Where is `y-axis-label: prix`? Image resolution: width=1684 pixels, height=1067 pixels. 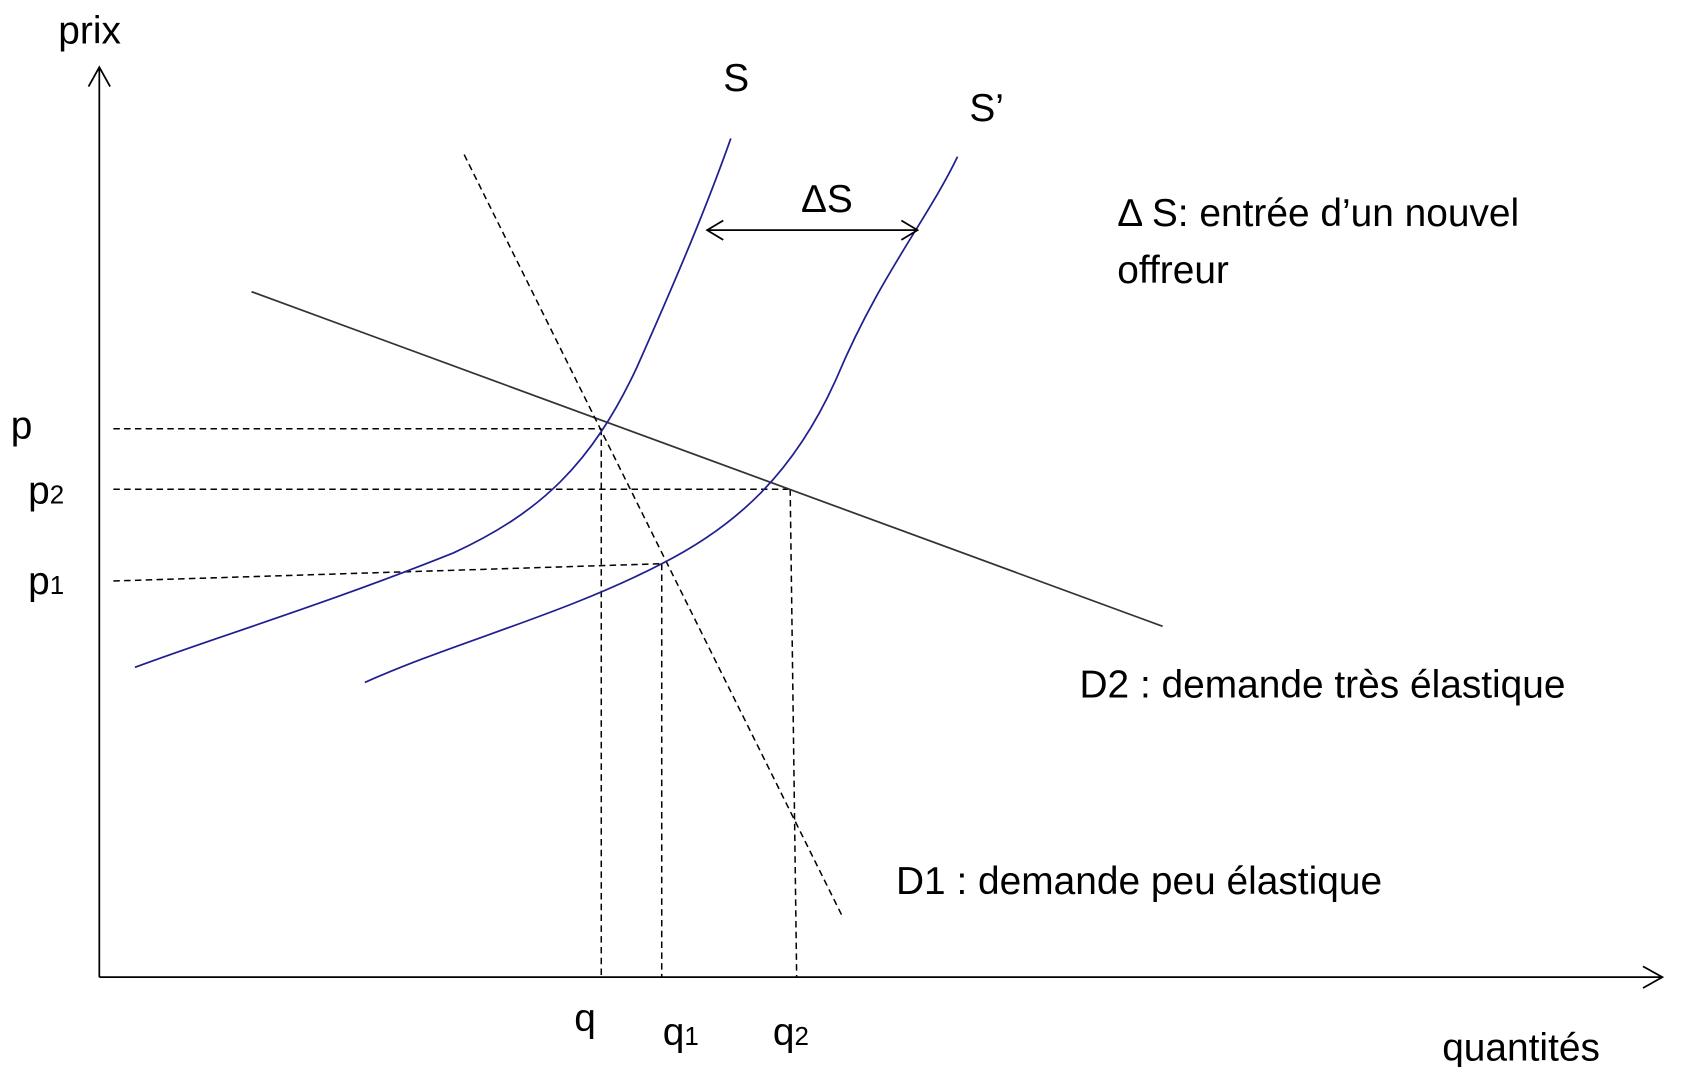 y-axis-label: prix is located at coordinates (89, 30).